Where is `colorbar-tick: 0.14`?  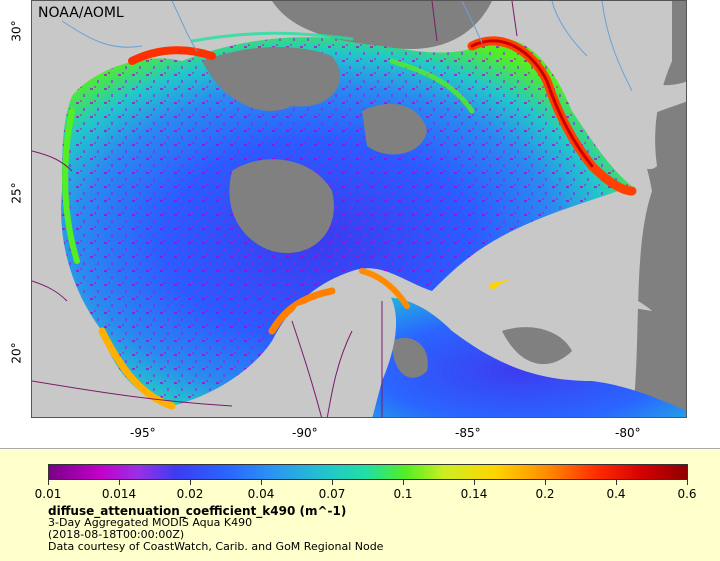
colorbar-tick: 0.14 is located at coordinates (474, 494).